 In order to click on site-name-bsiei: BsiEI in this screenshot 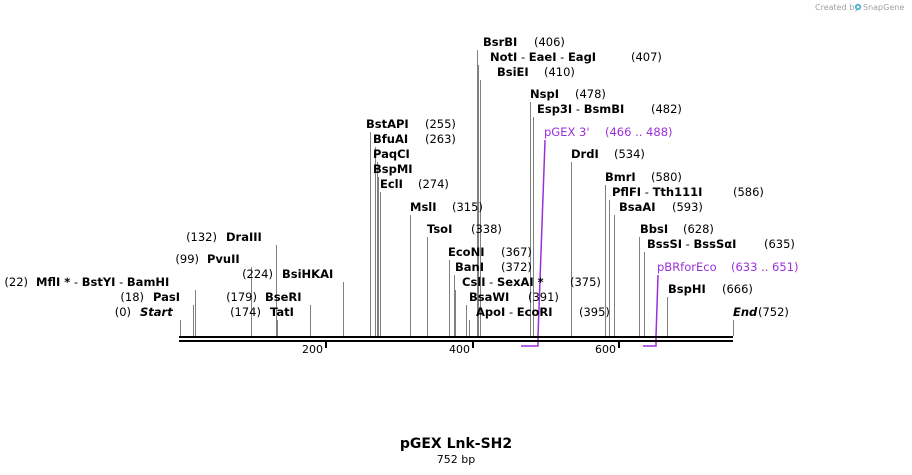, I will do `click(513, 72)`.